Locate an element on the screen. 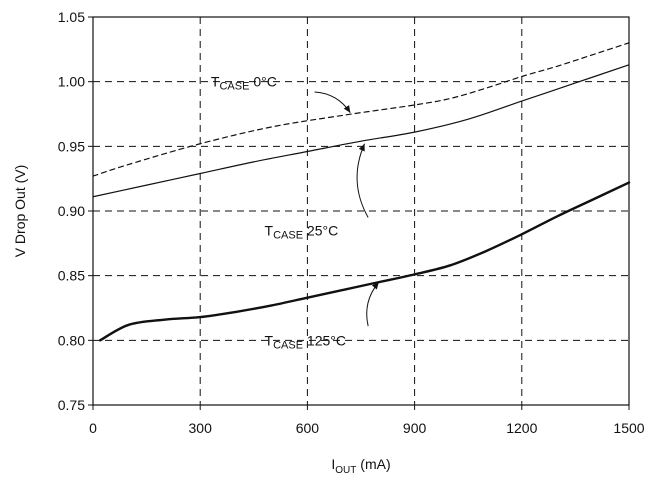 The image size is (661, 482). y-tick-label: 0.90 is located at coordinates (71, 211).